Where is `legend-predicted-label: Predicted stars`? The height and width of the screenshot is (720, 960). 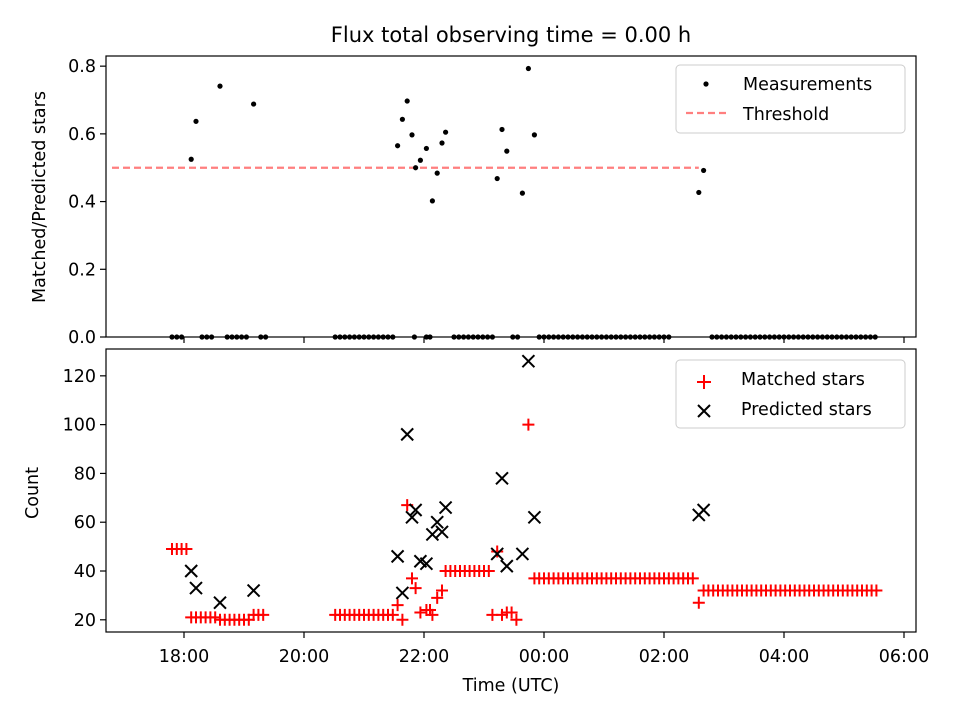
legend-predicted-label: Predicted stars is located at coordinates (806, 410).